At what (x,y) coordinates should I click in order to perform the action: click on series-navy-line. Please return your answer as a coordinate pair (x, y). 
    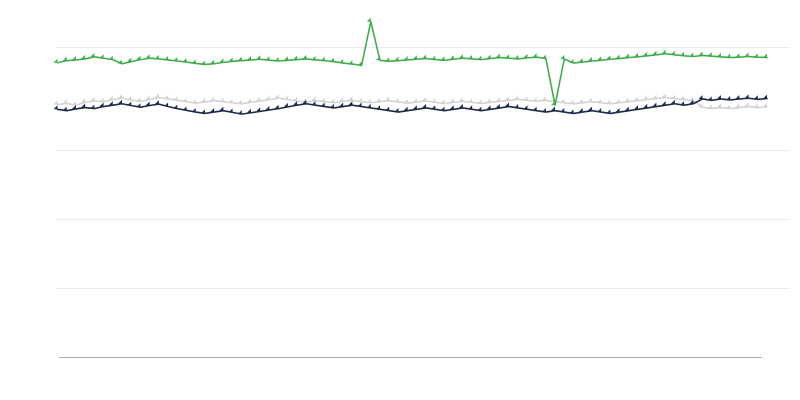
    Looking at the image, I should click on (412, 106).